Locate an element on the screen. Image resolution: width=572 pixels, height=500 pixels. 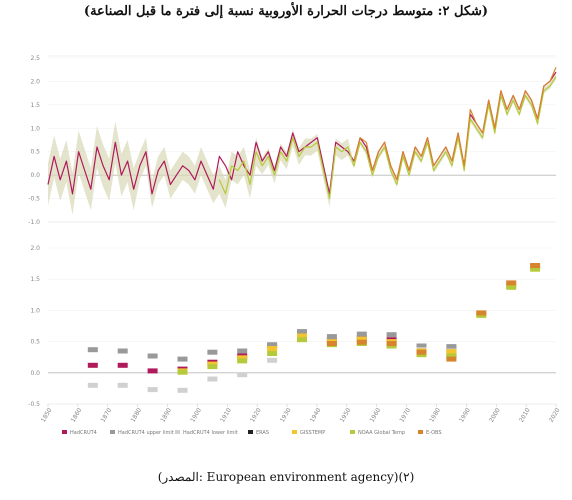
bottom-x-tick-label: 1960 is located at coordinates (376, 415).